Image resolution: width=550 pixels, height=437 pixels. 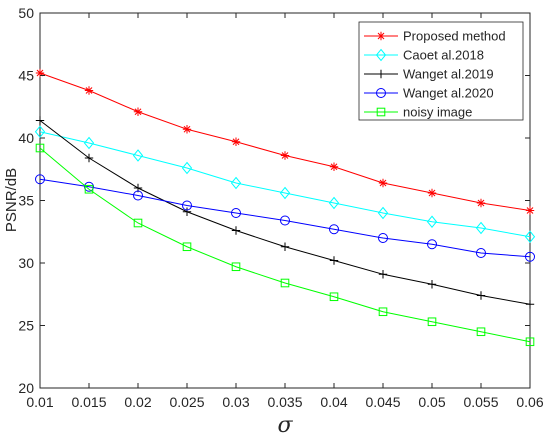 What do you see at coordinates (480, 402) in the screenshot?
I see `x-tick-label: 0.055` at bounding box center [480, 402].